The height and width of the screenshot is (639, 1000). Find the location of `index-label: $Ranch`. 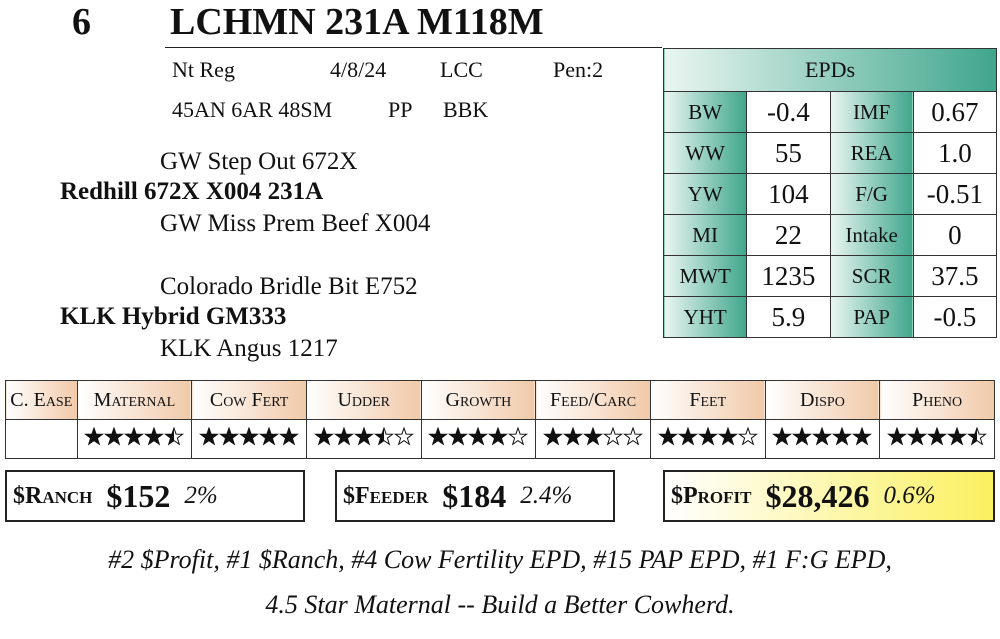

index-label: $Ranch is located at coordinates (53, 495).